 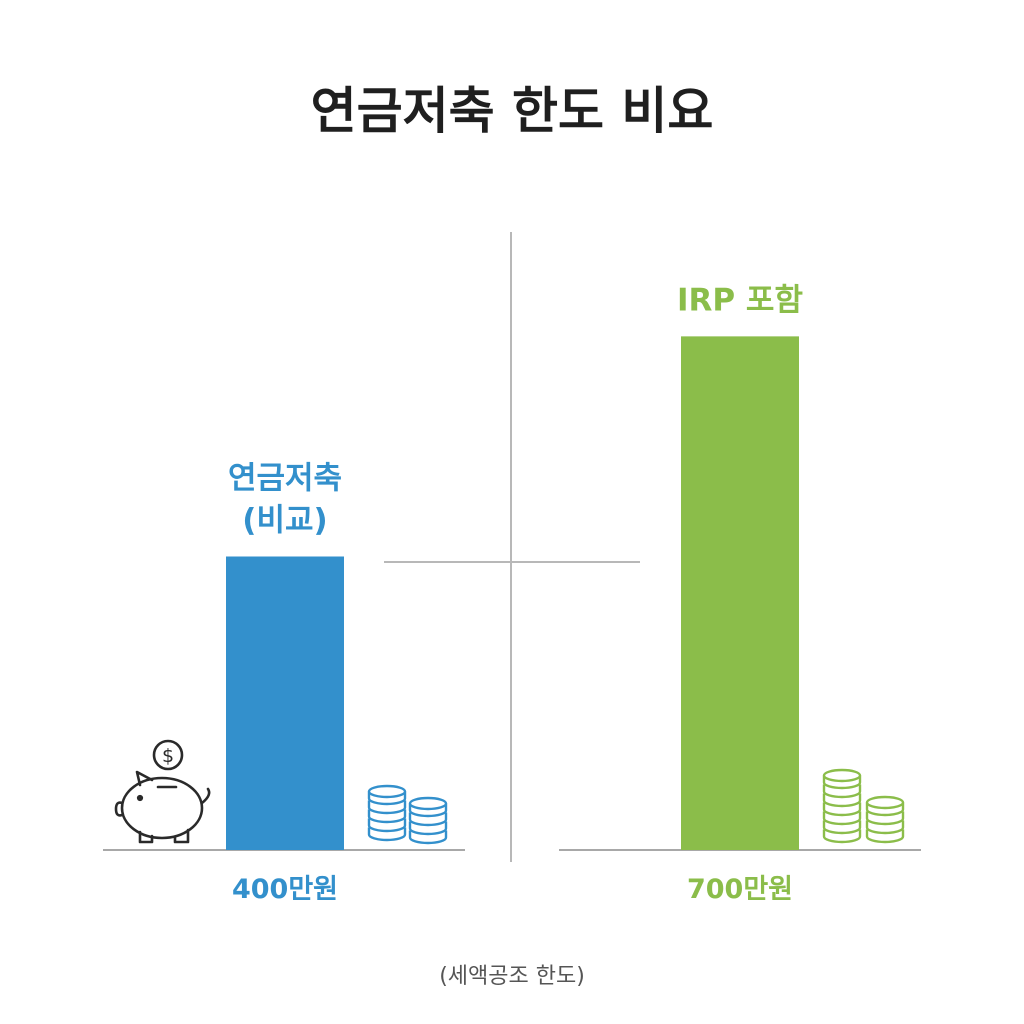 I want to click on category-label-1: (비교), so click(x=284, y=520).